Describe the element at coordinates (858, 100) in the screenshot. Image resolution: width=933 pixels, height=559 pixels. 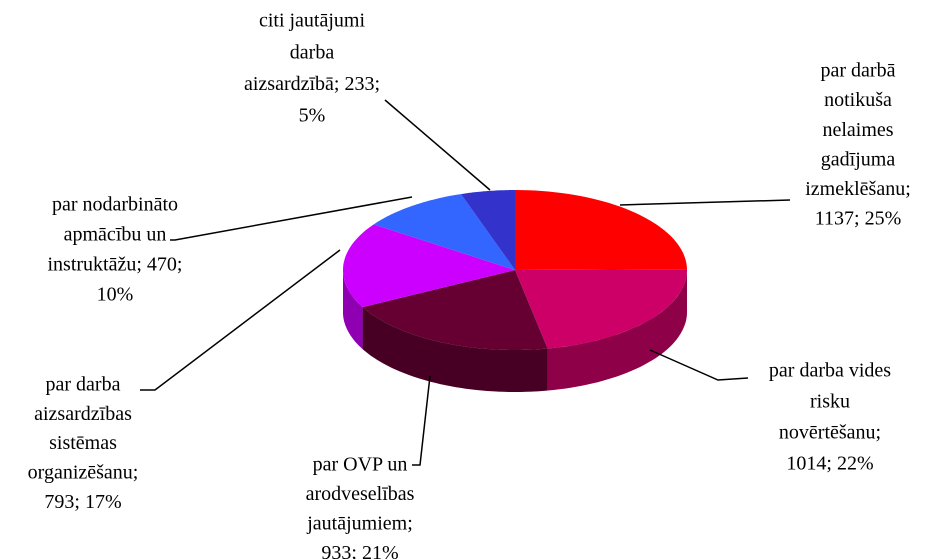
I see `data-label: notikuša` at that location.